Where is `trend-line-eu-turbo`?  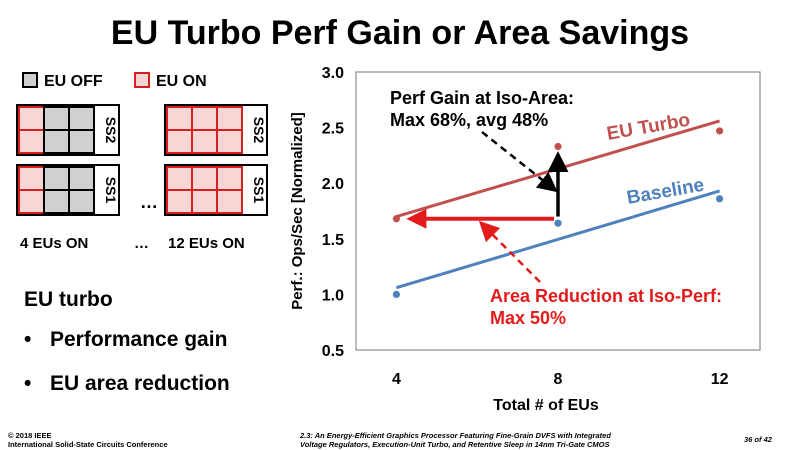 trend-line-eu-turbo is located at coordinates (558, 168).